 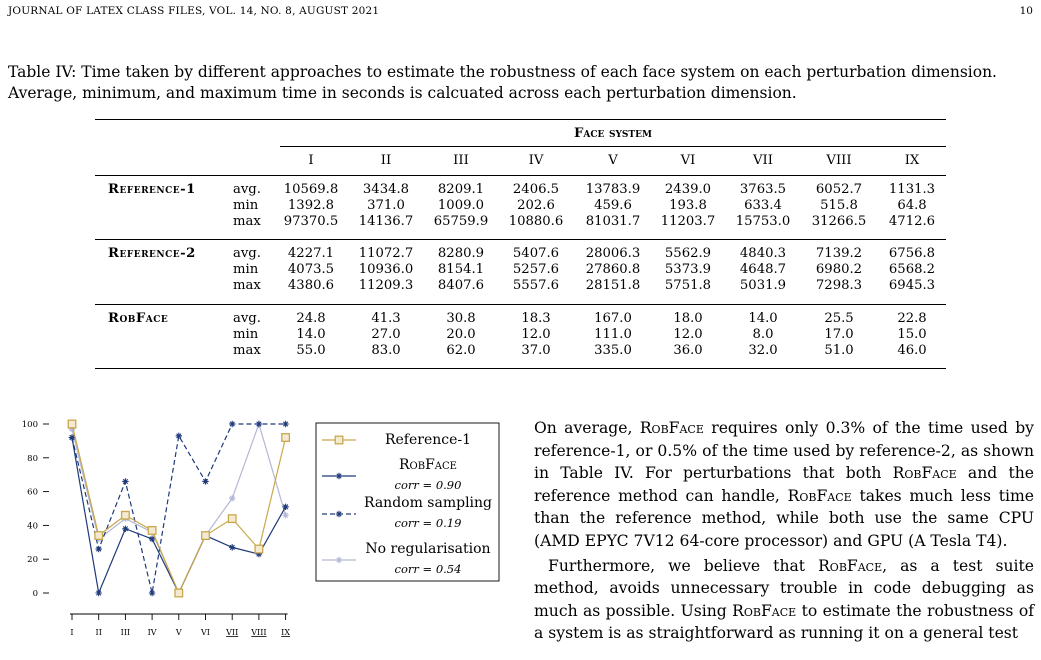 I want to click on y-tick-label: 20, so click(x=32, y=560).